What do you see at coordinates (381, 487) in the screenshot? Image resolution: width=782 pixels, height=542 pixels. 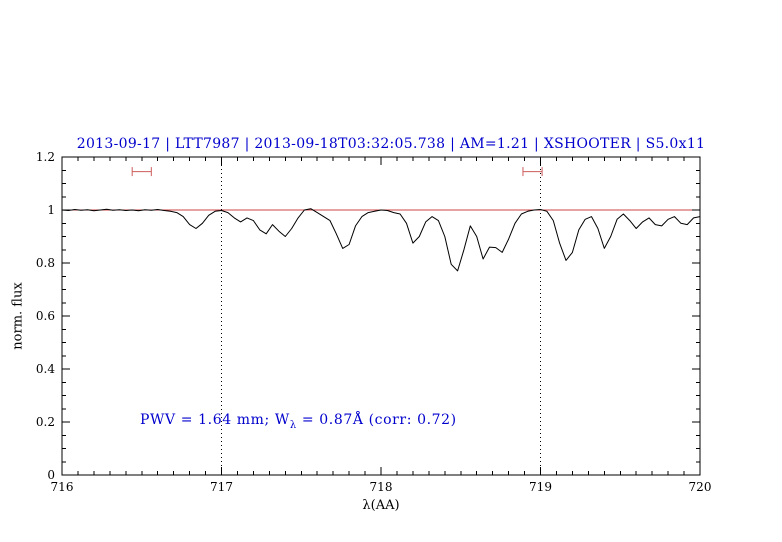 I see `x-tick-label: 718` at bounding box center [381, 487].